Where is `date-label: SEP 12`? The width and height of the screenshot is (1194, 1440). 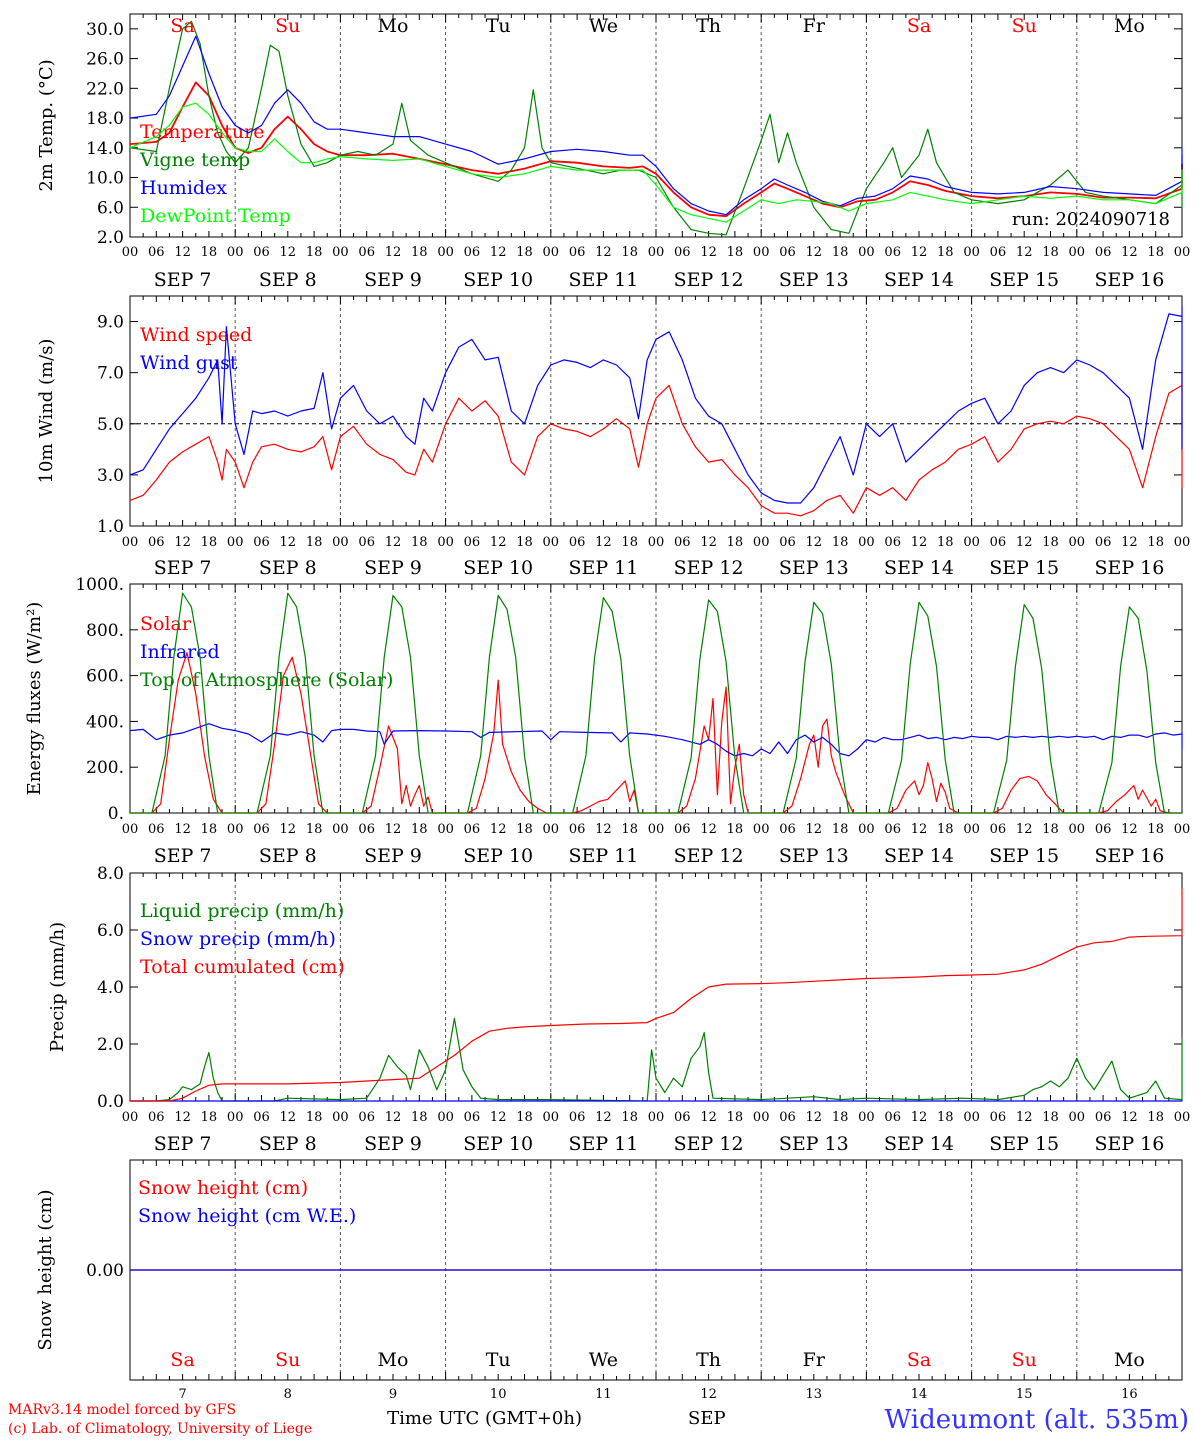 date-label: SEP 12 is located at coordinates (709, 568).